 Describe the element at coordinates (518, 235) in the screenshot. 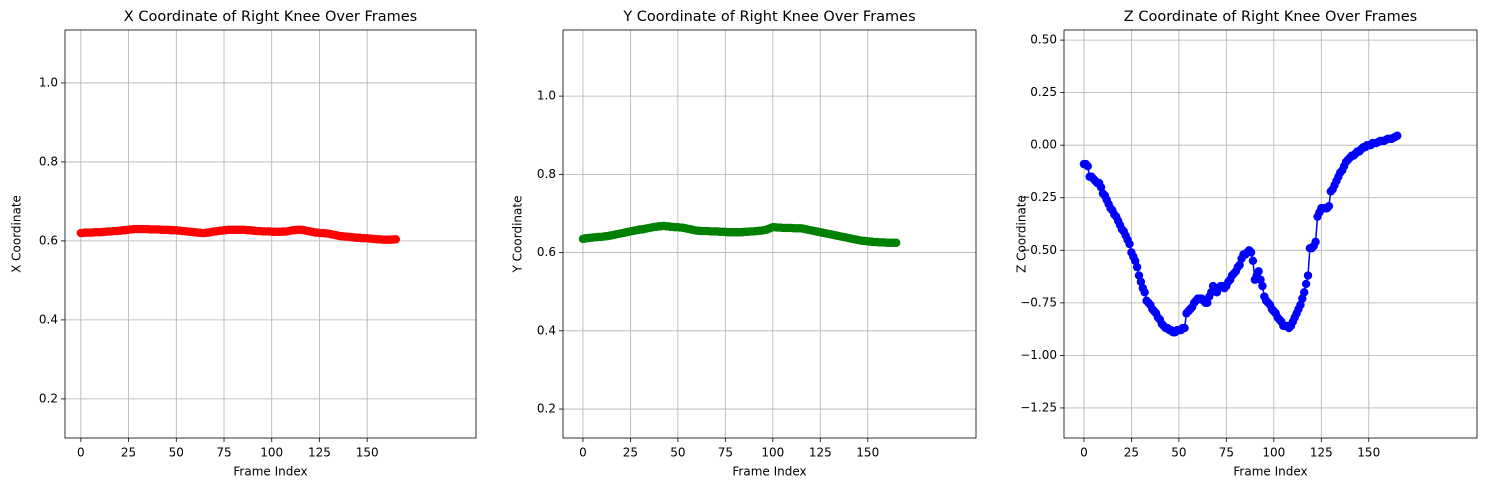

I see `y-axis-label: Y Coordinate` at that location.